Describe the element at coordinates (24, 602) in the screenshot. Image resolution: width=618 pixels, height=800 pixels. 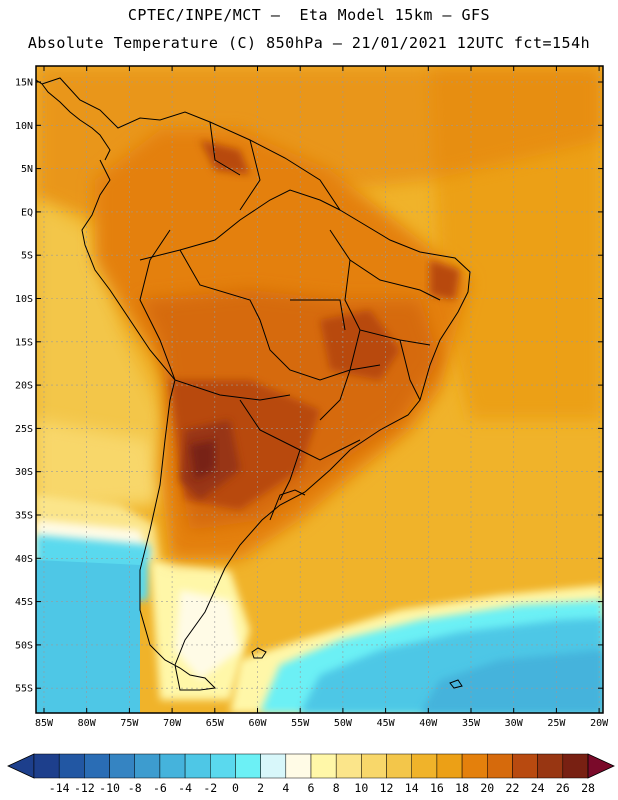
I see `lat-label-12: 45S` at that location.